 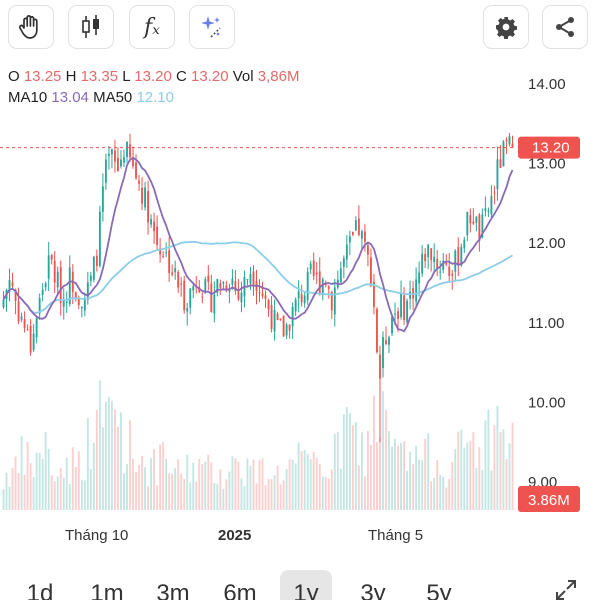 I want to click on time-axis: Tháng 10 2025 Tháng 5, so click(x=244, y=535).